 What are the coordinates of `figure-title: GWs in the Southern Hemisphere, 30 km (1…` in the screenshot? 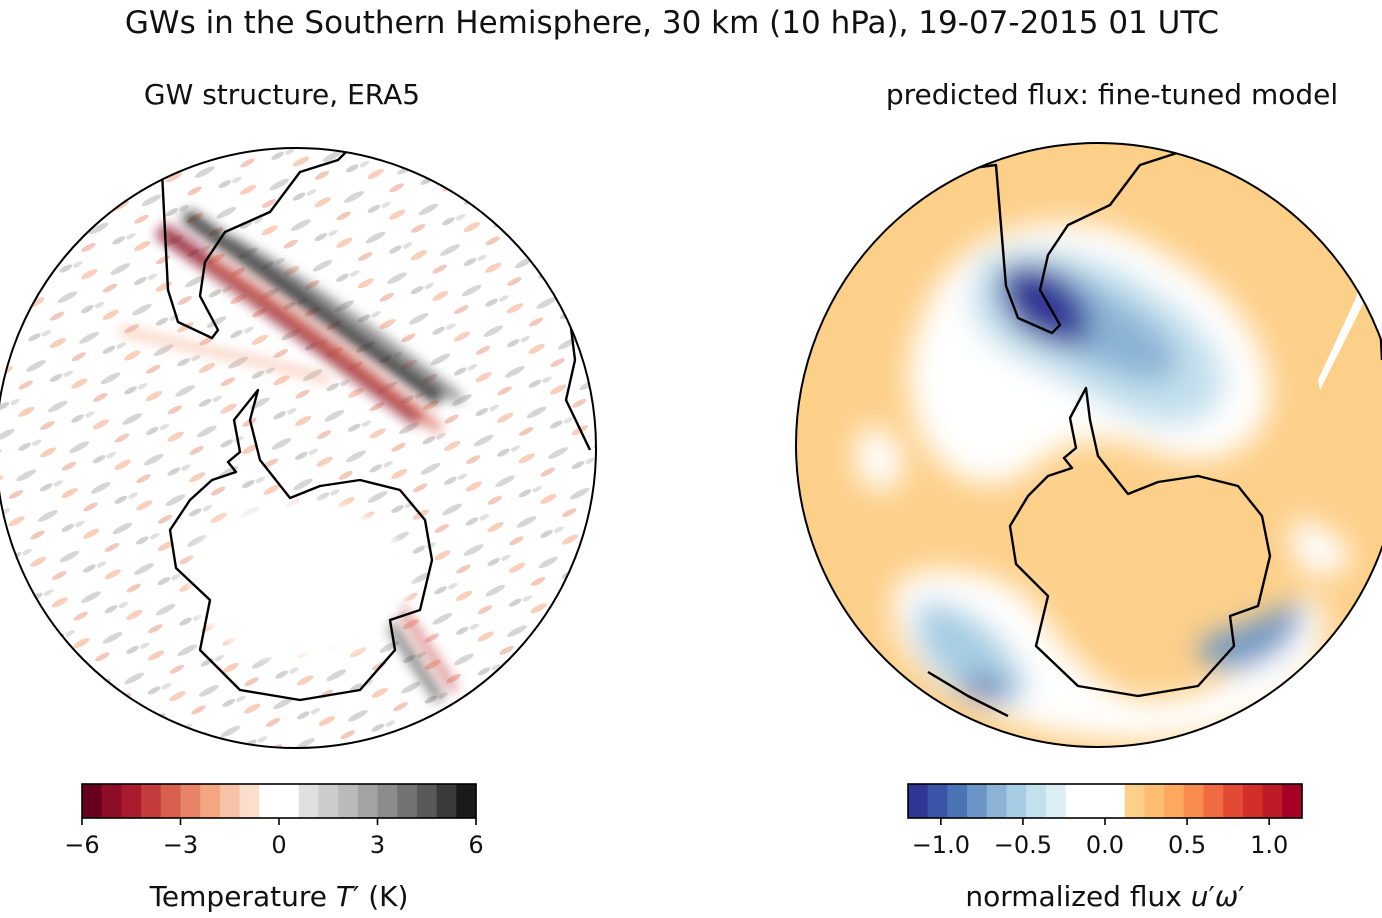 It's located at (672, 23).